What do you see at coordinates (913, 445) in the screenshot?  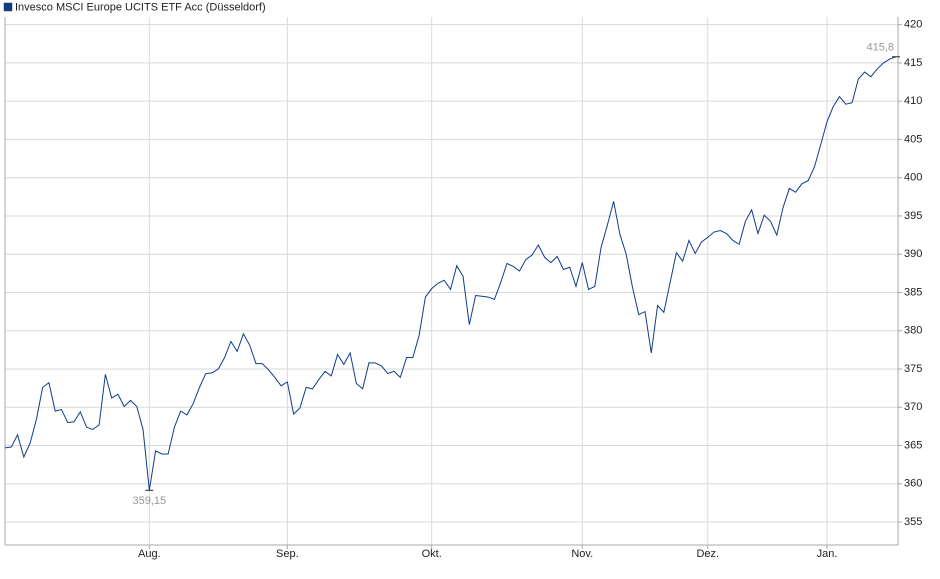 I see `y-tick-label: 365` at bounding box center [913, 445].